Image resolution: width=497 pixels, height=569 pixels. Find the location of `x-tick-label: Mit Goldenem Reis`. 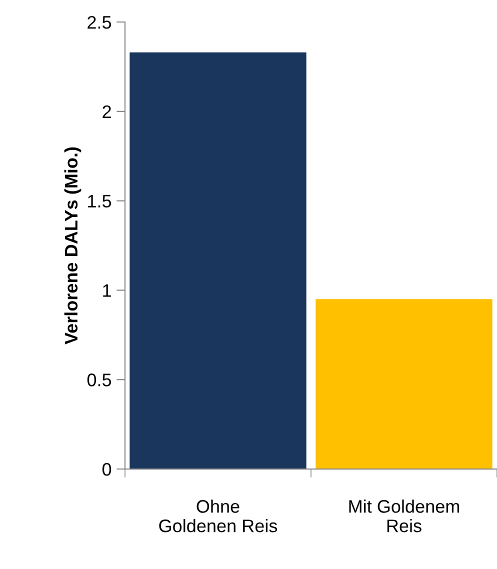

x-tick-label: Mit Goldenem Reis is located at coordinates (404, 516).